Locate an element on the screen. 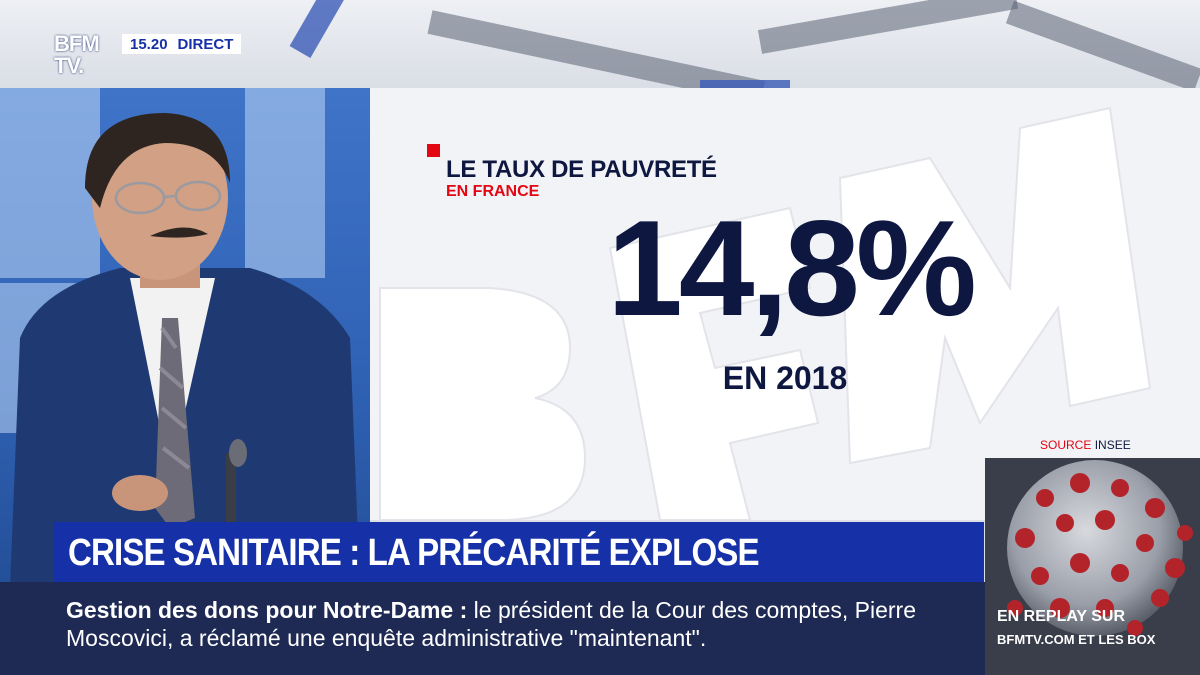 The height and width of the screenshot is (675, 1200). channel-logo: BFM TV. is located at coordinates (83, 59).